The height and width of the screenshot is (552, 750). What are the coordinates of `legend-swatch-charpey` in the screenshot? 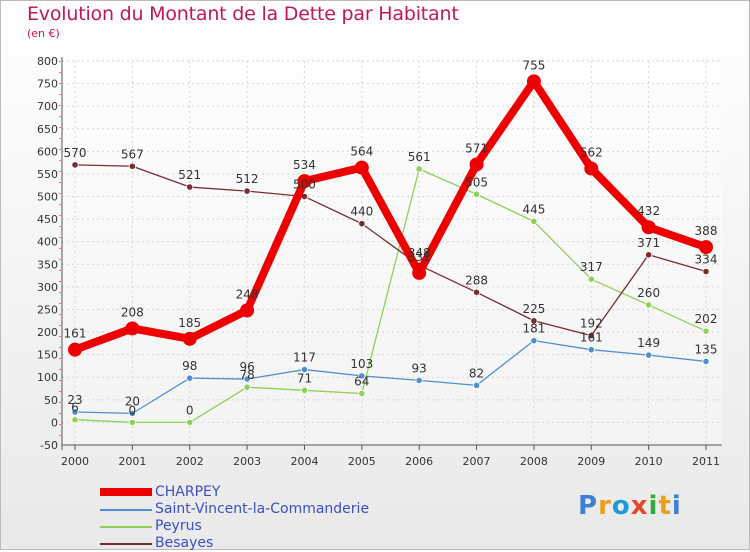 It's located at (126, 492).